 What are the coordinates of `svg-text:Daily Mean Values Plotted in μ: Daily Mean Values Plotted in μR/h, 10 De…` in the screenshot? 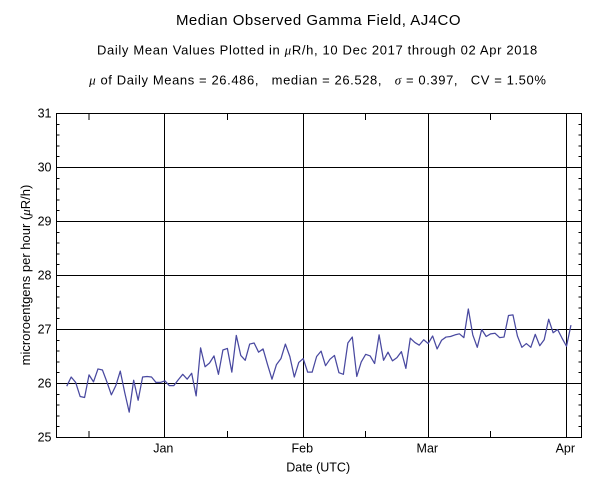 It's located at (317, 49).